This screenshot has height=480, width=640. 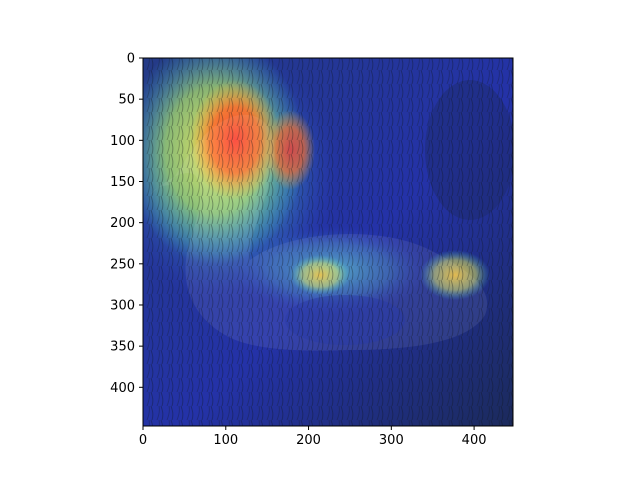 What do you see at coordinates (122, 182) in the screenshot?
I see `y-tick-label: 150` at bounding box center [122, 182].